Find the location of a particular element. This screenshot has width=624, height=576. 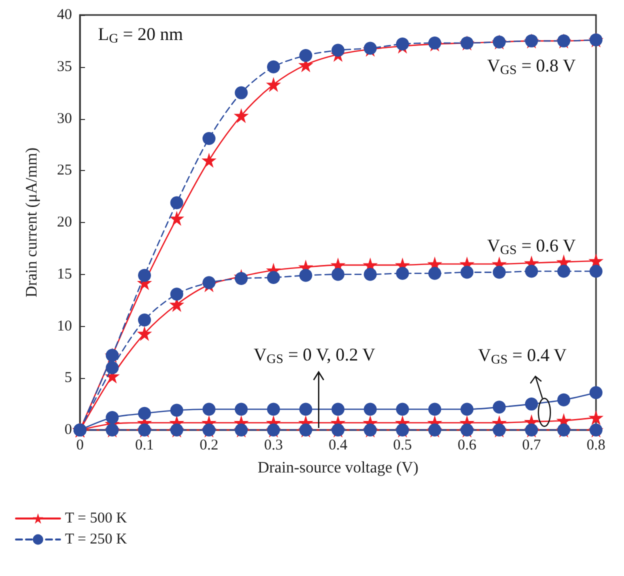

legend-label: T = 250 K is located at coordinates (96, 540).